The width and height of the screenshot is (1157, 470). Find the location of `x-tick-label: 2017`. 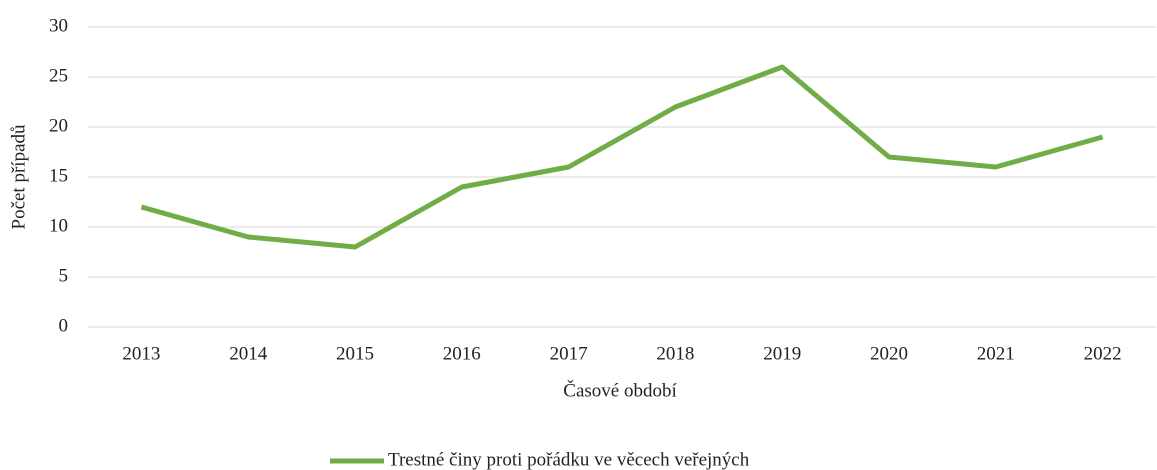

x-tick-label: 2017 is located at coordinates (569, 353).